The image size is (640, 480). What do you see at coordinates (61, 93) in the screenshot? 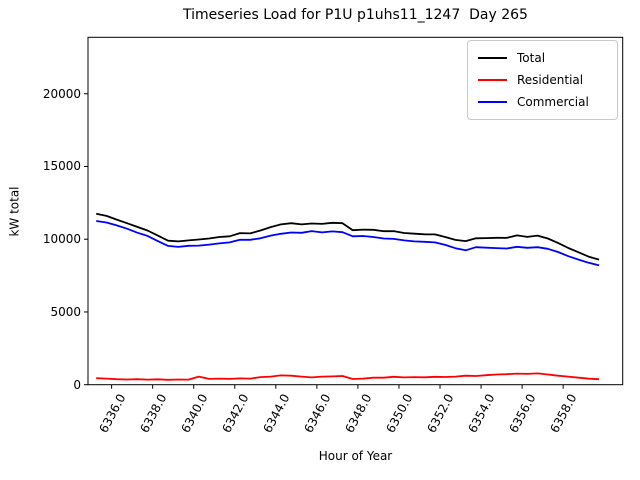
I see `y-tick-label: 20000` at bounding box center [61, 93].